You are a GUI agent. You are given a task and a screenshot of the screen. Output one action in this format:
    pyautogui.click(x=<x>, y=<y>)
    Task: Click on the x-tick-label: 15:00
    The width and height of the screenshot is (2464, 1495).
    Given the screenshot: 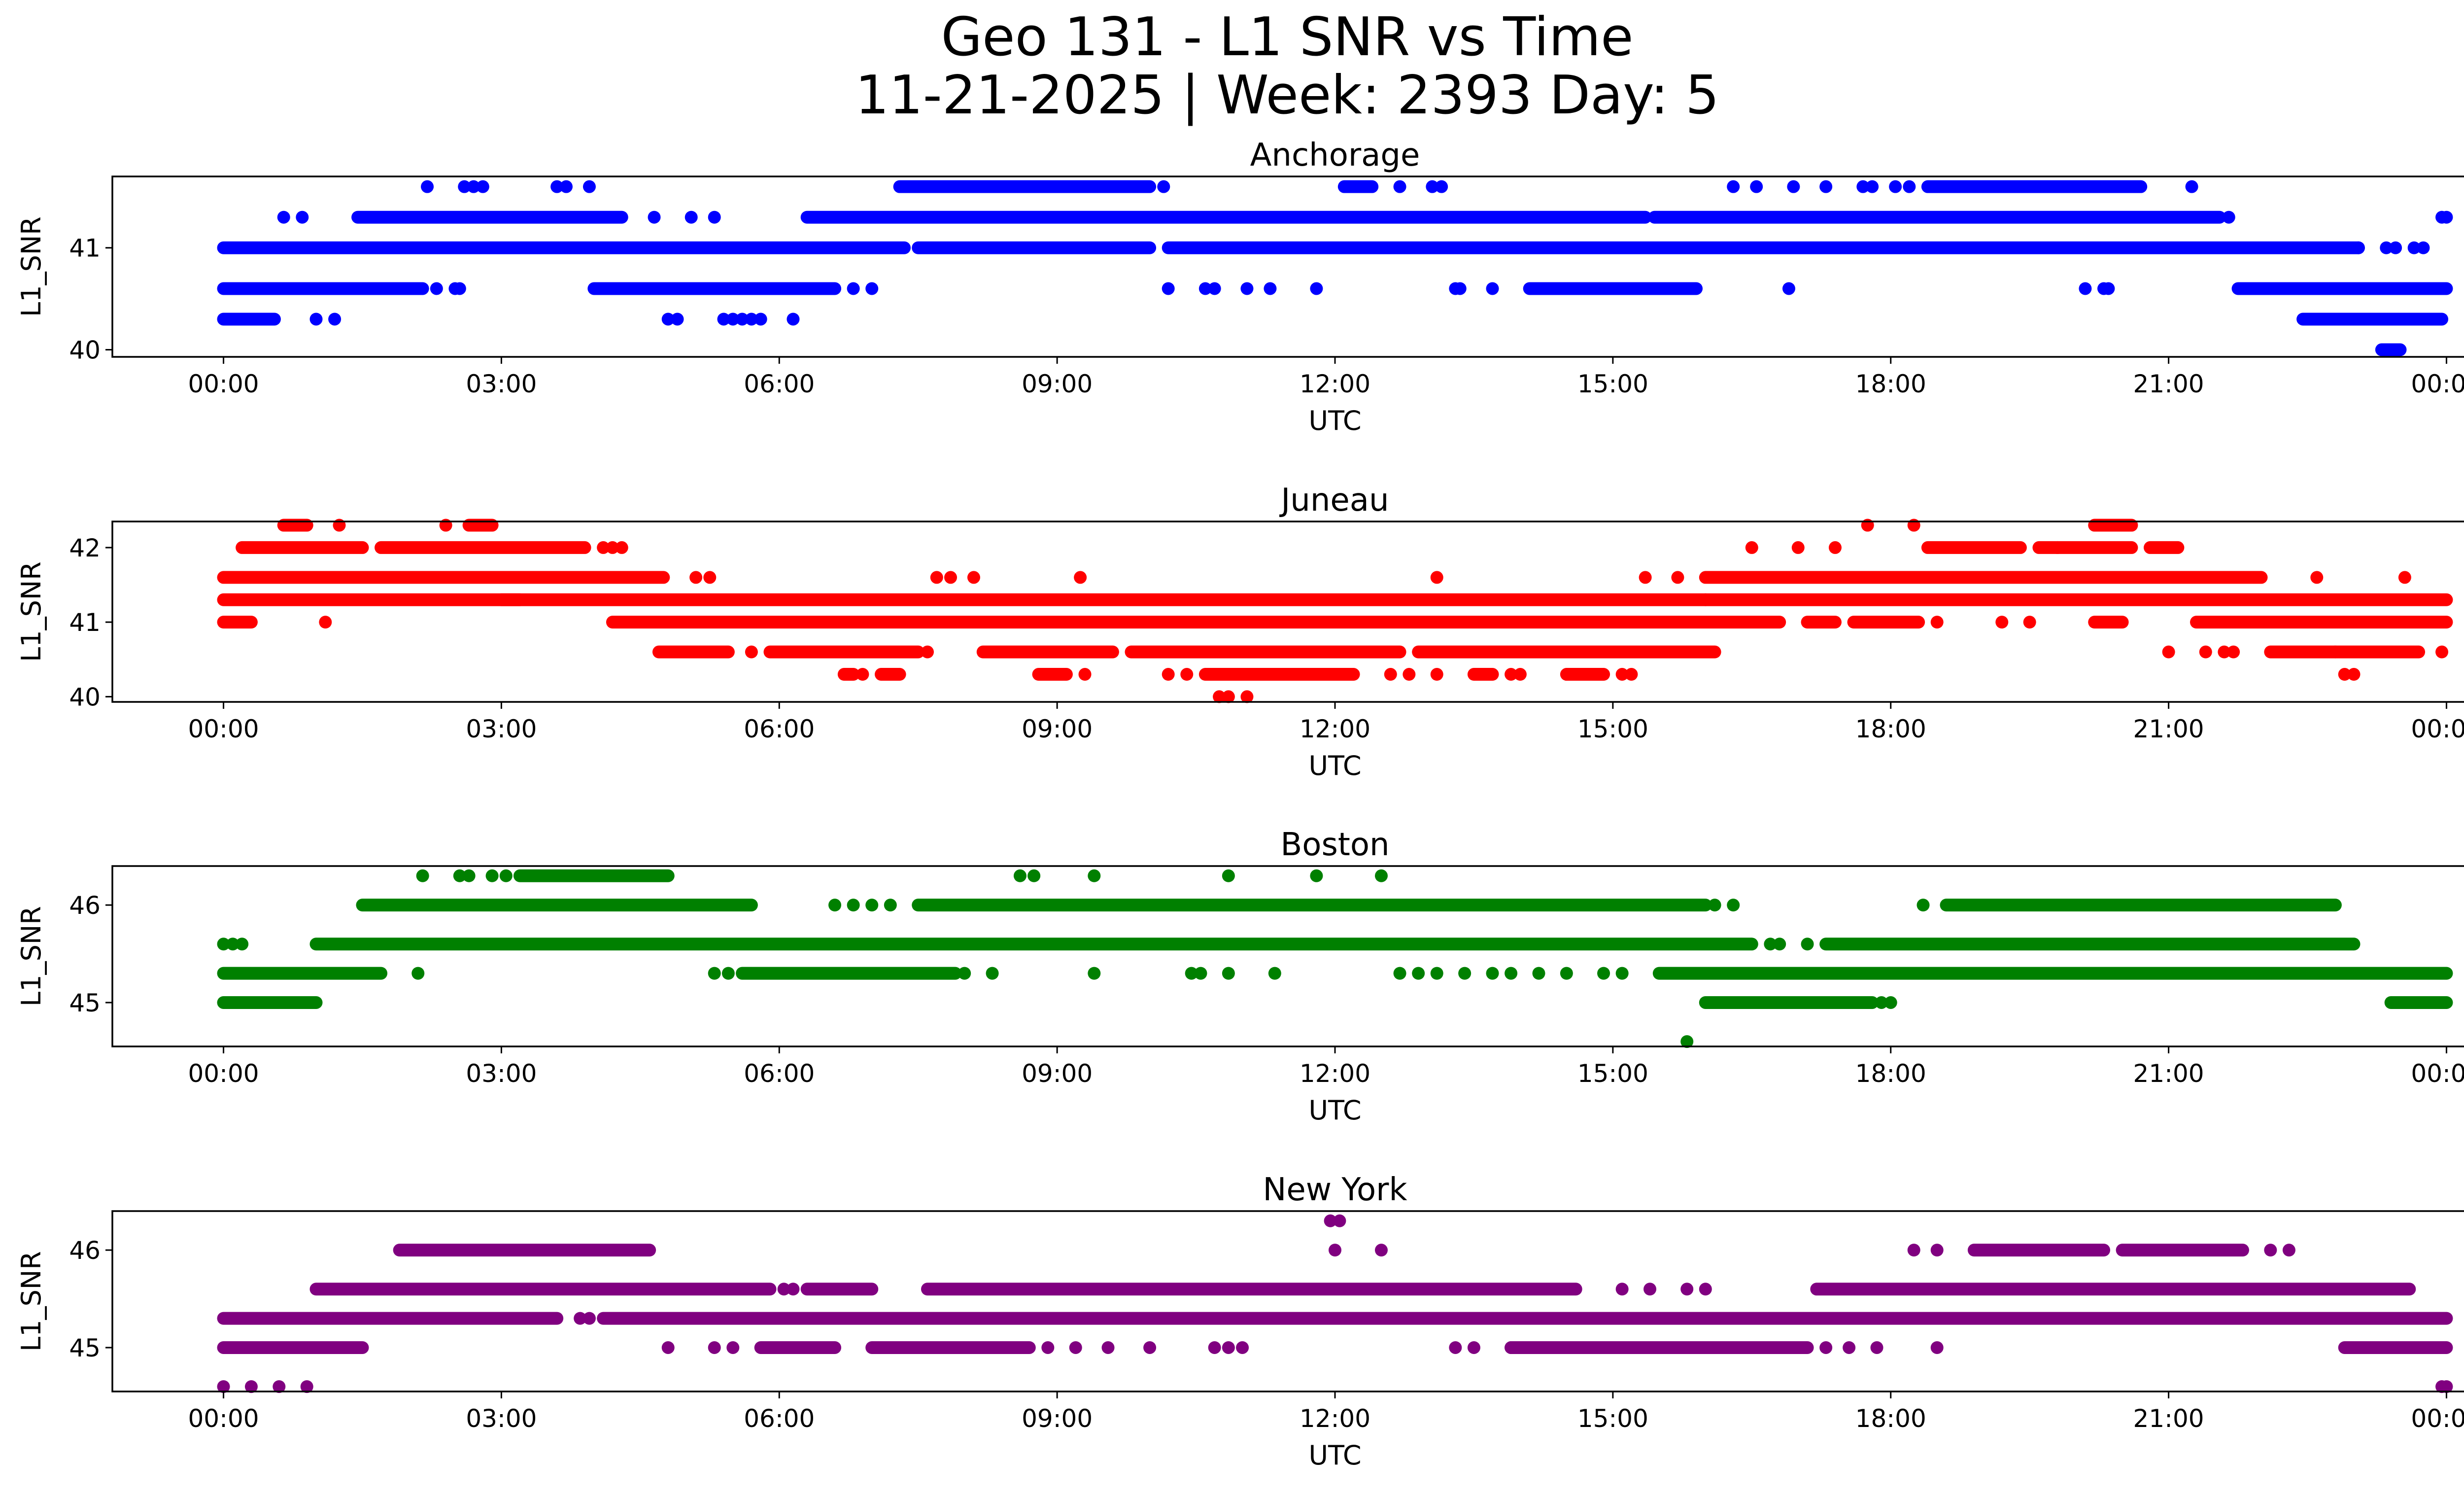 What is the action you would take?
    pyautogui.click(x=1612, y=1418)
    